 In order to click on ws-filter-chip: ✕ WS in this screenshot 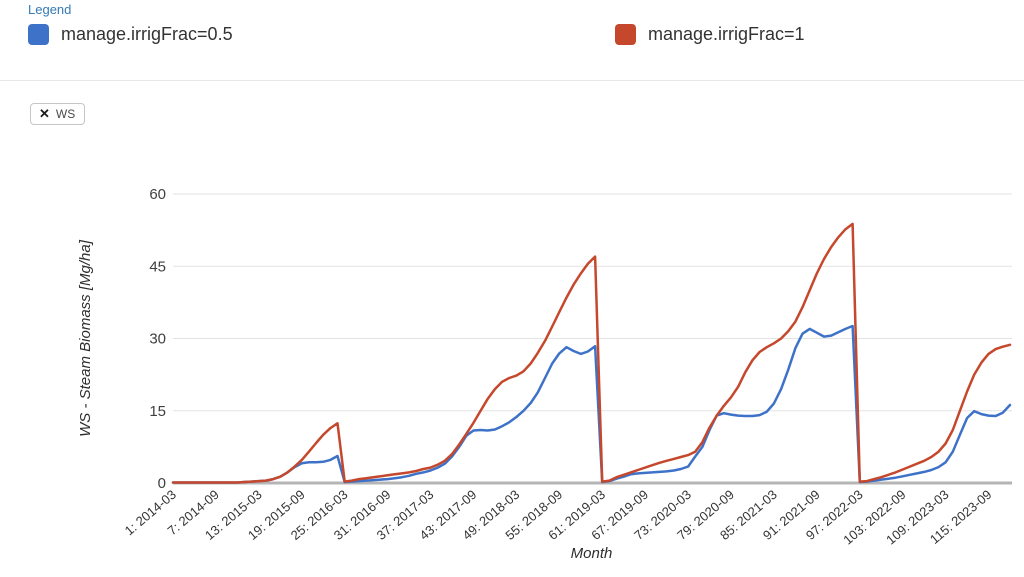, I will do `click(58, 114)`.